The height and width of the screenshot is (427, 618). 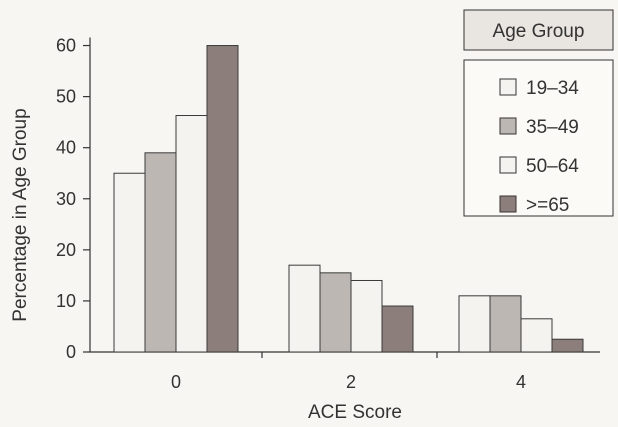 I want to click on y-tick-label: 30, so click(x=66, y=199).